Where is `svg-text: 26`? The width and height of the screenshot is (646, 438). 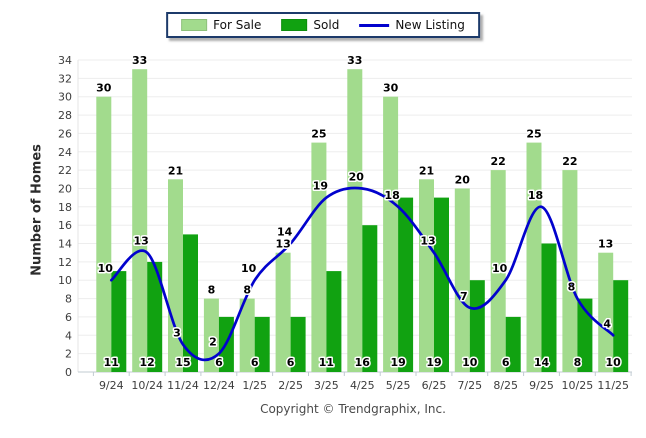 svg-text: 26 is located at coordinates (65, 133).